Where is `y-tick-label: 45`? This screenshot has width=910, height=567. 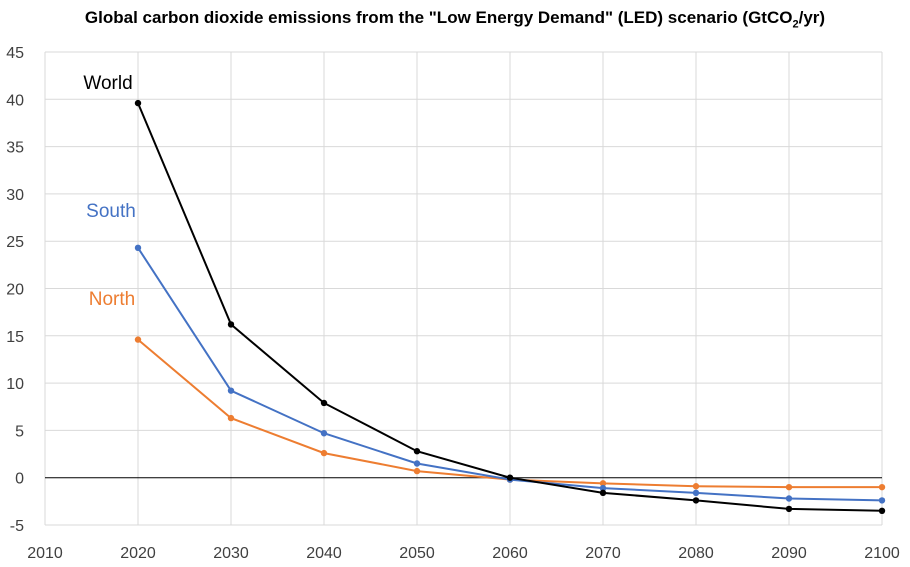 y-tick-label: 45 is located at coordinates (15, 53).